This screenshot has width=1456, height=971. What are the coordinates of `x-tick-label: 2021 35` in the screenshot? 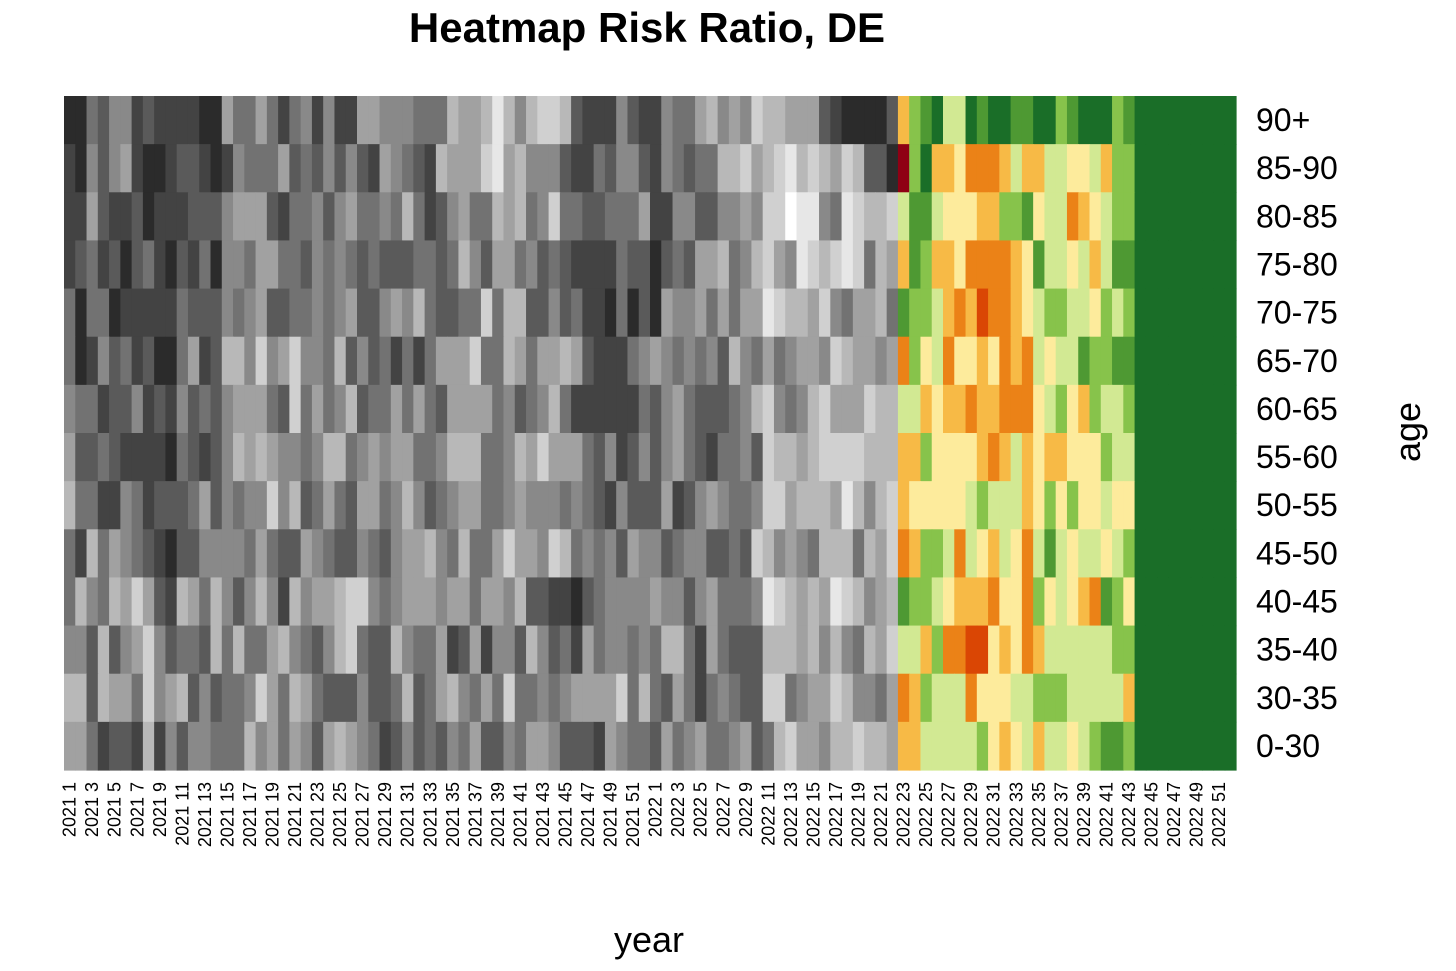 It's located at (453, 814).